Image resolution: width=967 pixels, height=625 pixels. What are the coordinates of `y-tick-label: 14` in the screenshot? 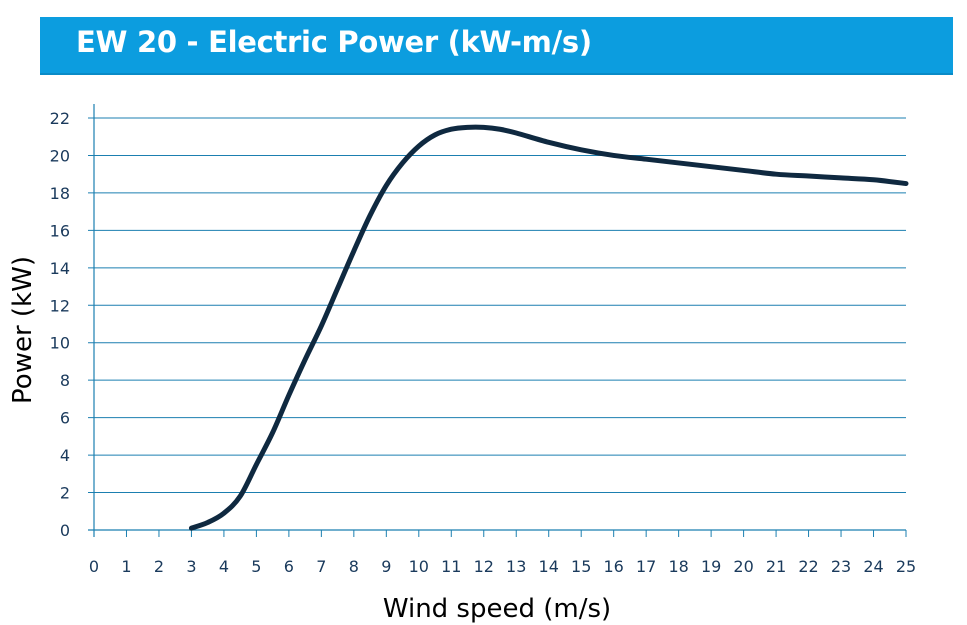 It's located at (60, 268).